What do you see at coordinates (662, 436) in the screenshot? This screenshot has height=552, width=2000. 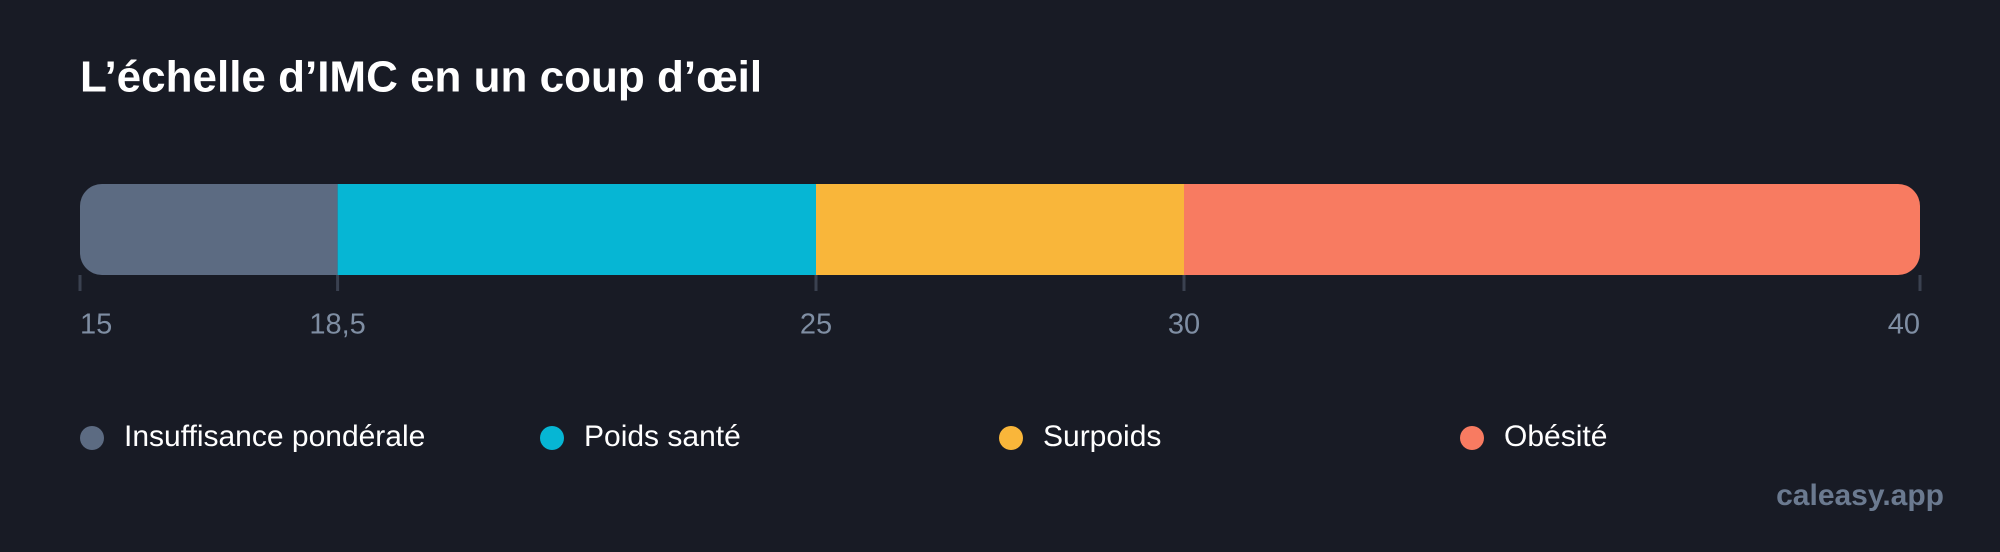 I see `legend-label: Poids santé` at bounding box center [662, 436].